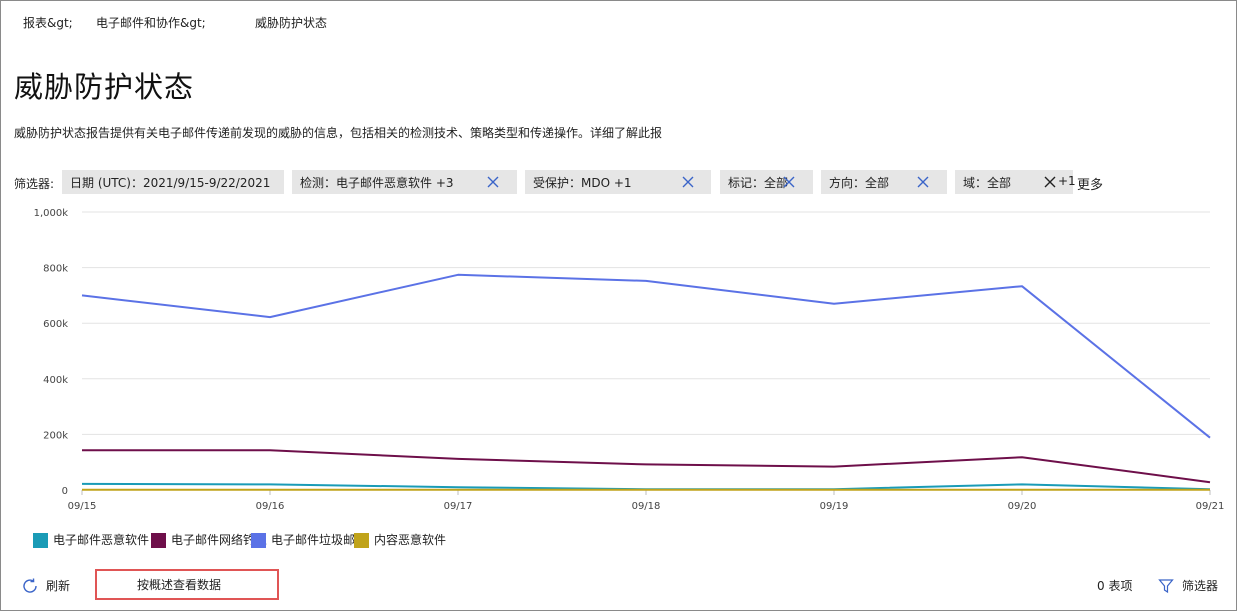 The image size is (1237, 611). Describe the element at coordinates (1200, 586) in the screenshot. I see `filter-button: 筛选器` at that location.